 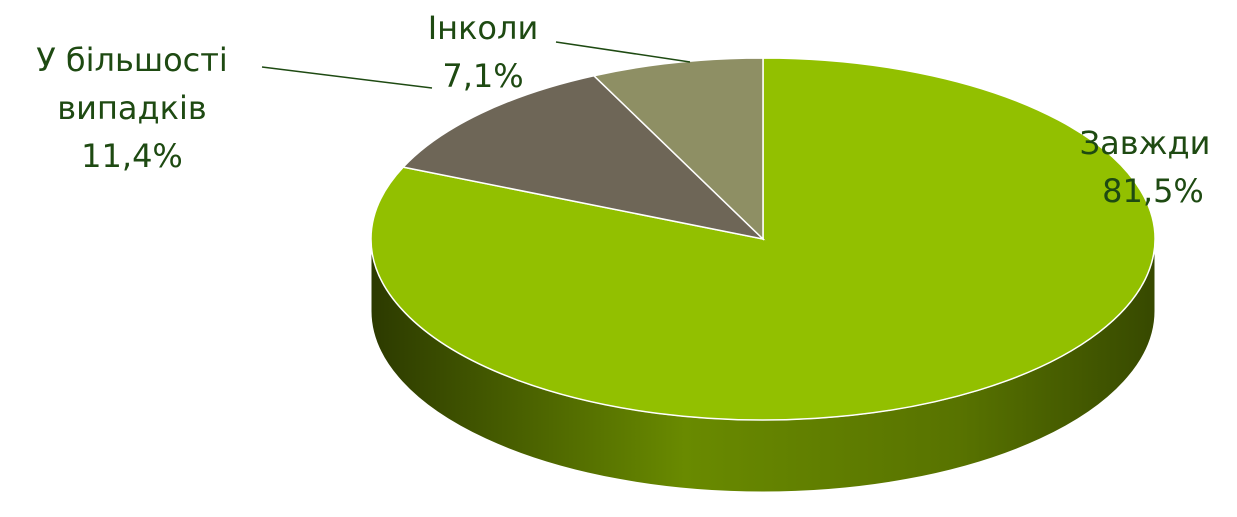 I want to click on value-label: 11,4%, so click(x=132, y=156).